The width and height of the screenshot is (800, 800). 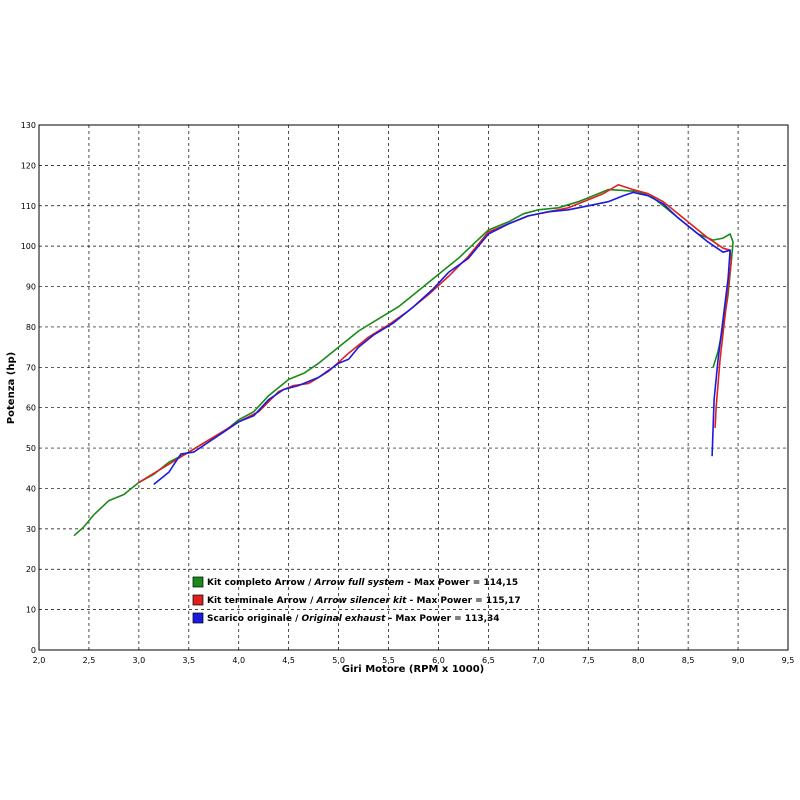 I want to click on x-tick-label-4: 4,0, so click(x=238, y=660).